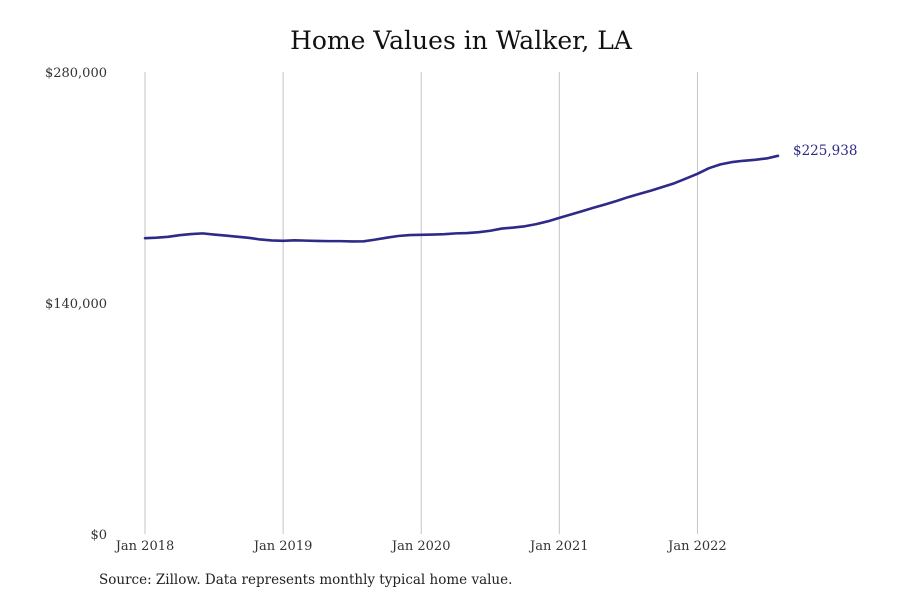  I want to click on series-line, so click(461, 198).